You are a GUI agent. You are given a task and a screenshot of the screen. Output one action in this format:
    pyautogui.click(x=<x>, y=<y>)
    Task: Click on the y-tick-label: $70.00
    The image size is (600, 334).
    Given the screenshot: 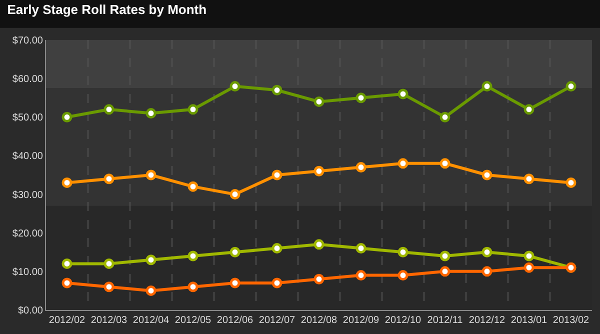 What is the action you would take?
    pyautogui.click(x=28, y=41)
    